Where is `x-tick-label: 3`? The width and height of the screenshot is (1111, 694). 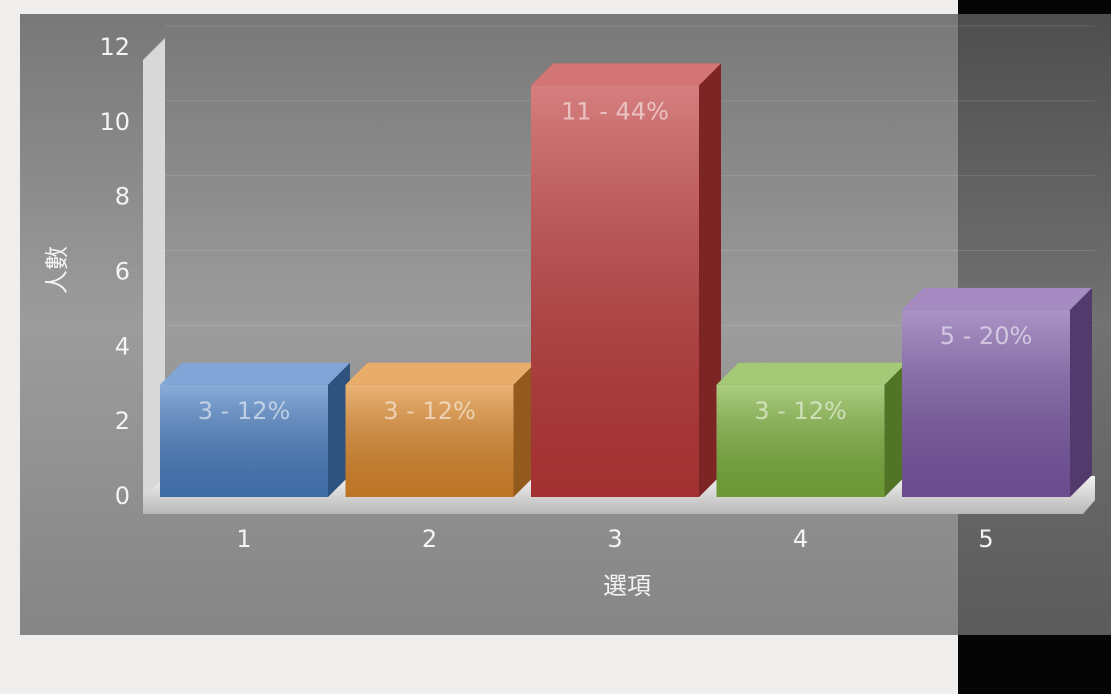 x-tick-label: 3 is located at coordinates (614, 539).